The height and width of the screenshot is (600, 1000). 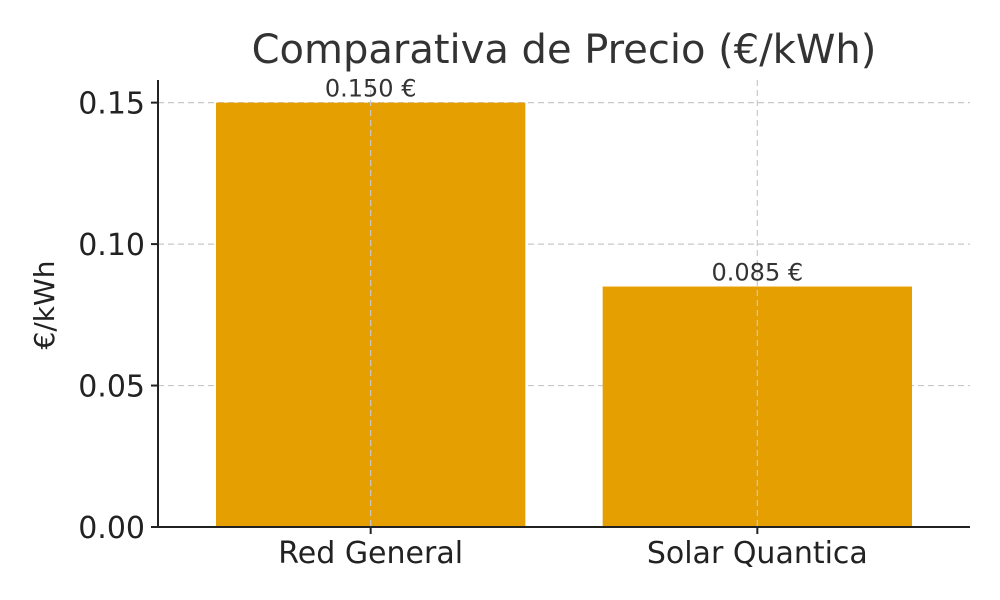 I want to click on bar-value-label: 0.085 €, so click(x=758, y=273).